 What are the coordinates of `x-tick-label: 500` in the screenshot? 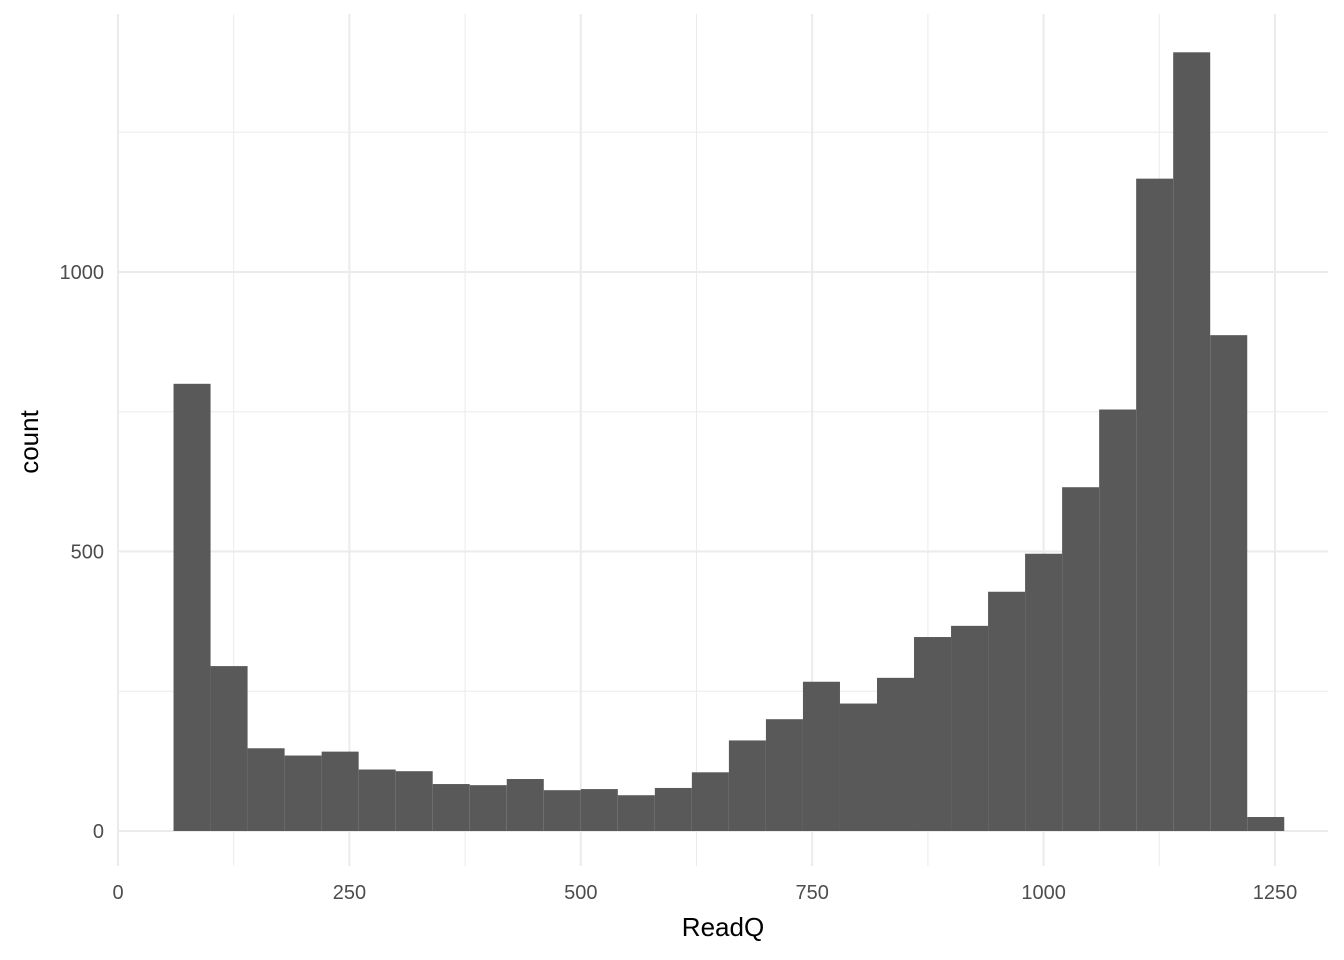 It's located at (580, 893).